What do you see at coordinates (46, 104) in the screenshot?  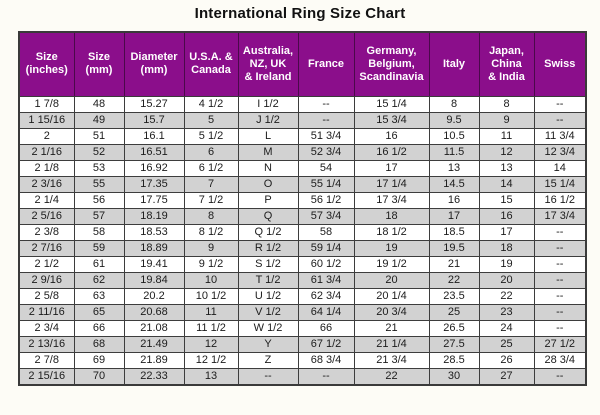 I see `cell: 1 7/8` at bounding box center [46, 104].